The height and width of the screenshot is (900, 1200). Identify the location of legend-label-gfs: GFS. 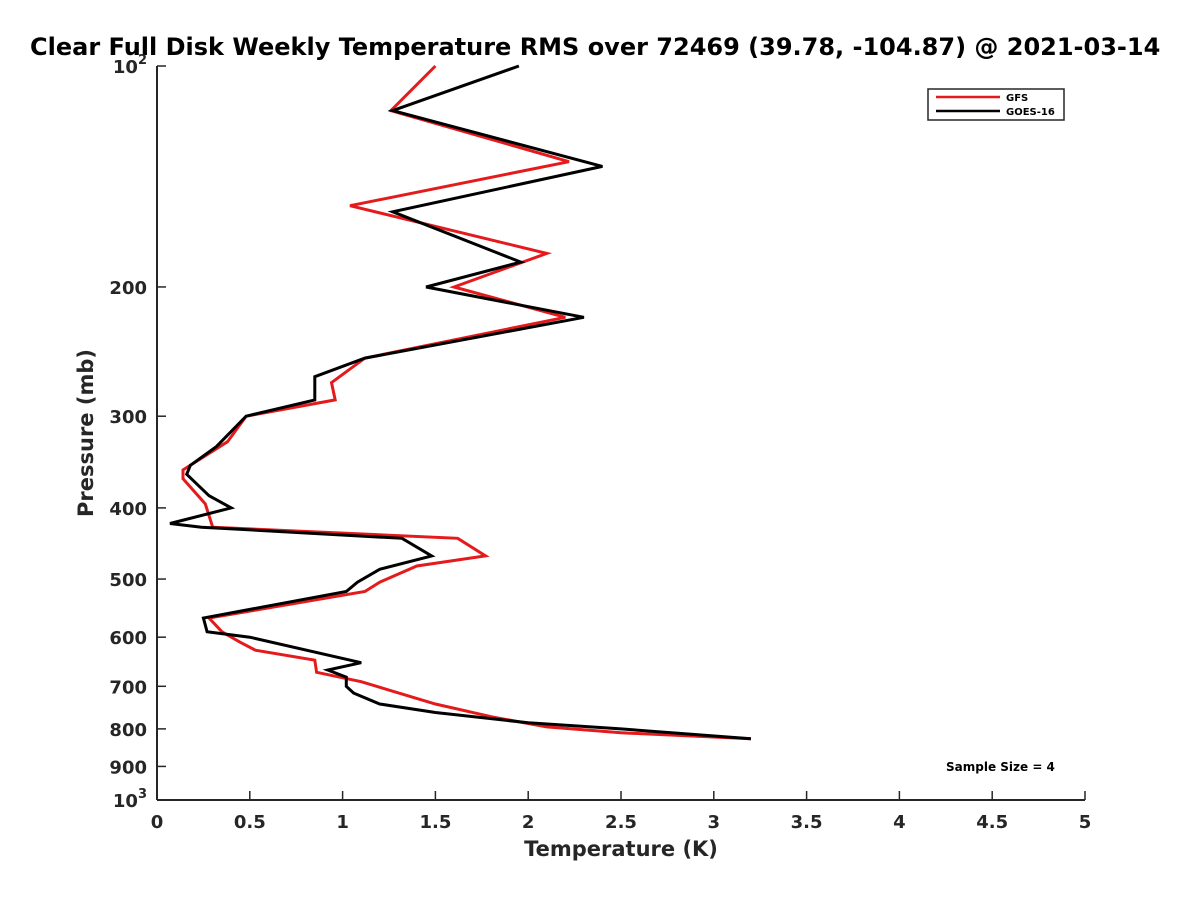
(1017, 98).